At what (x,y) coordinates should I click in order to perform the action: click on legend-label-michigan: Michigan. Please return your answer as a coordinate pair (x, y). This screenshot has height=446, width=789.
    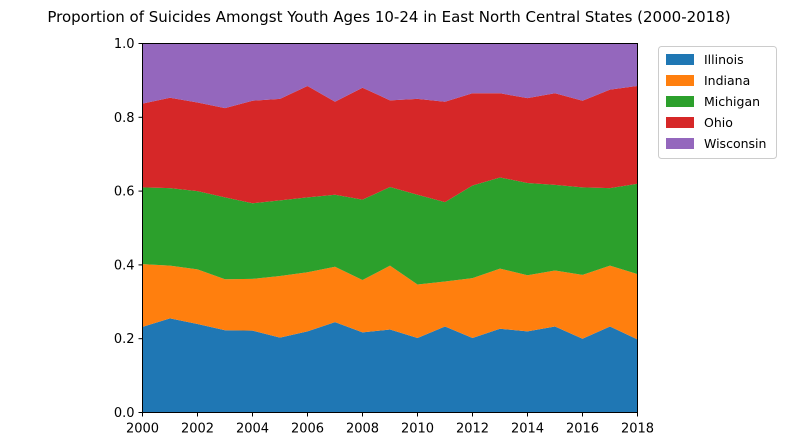
    Looking at the image, I should click on (732, 101).